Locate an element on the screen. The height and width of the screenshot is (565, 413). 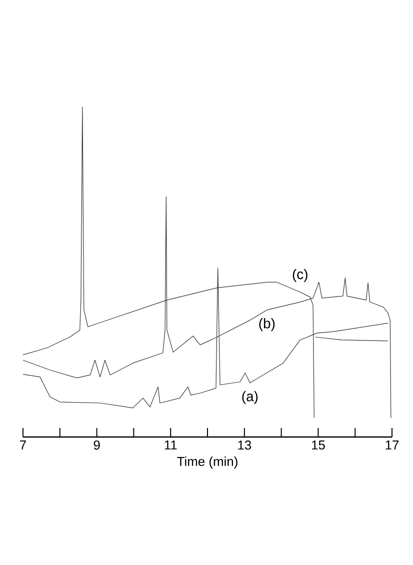
x-tick-label: 7 is located at coordinates (23, 445).